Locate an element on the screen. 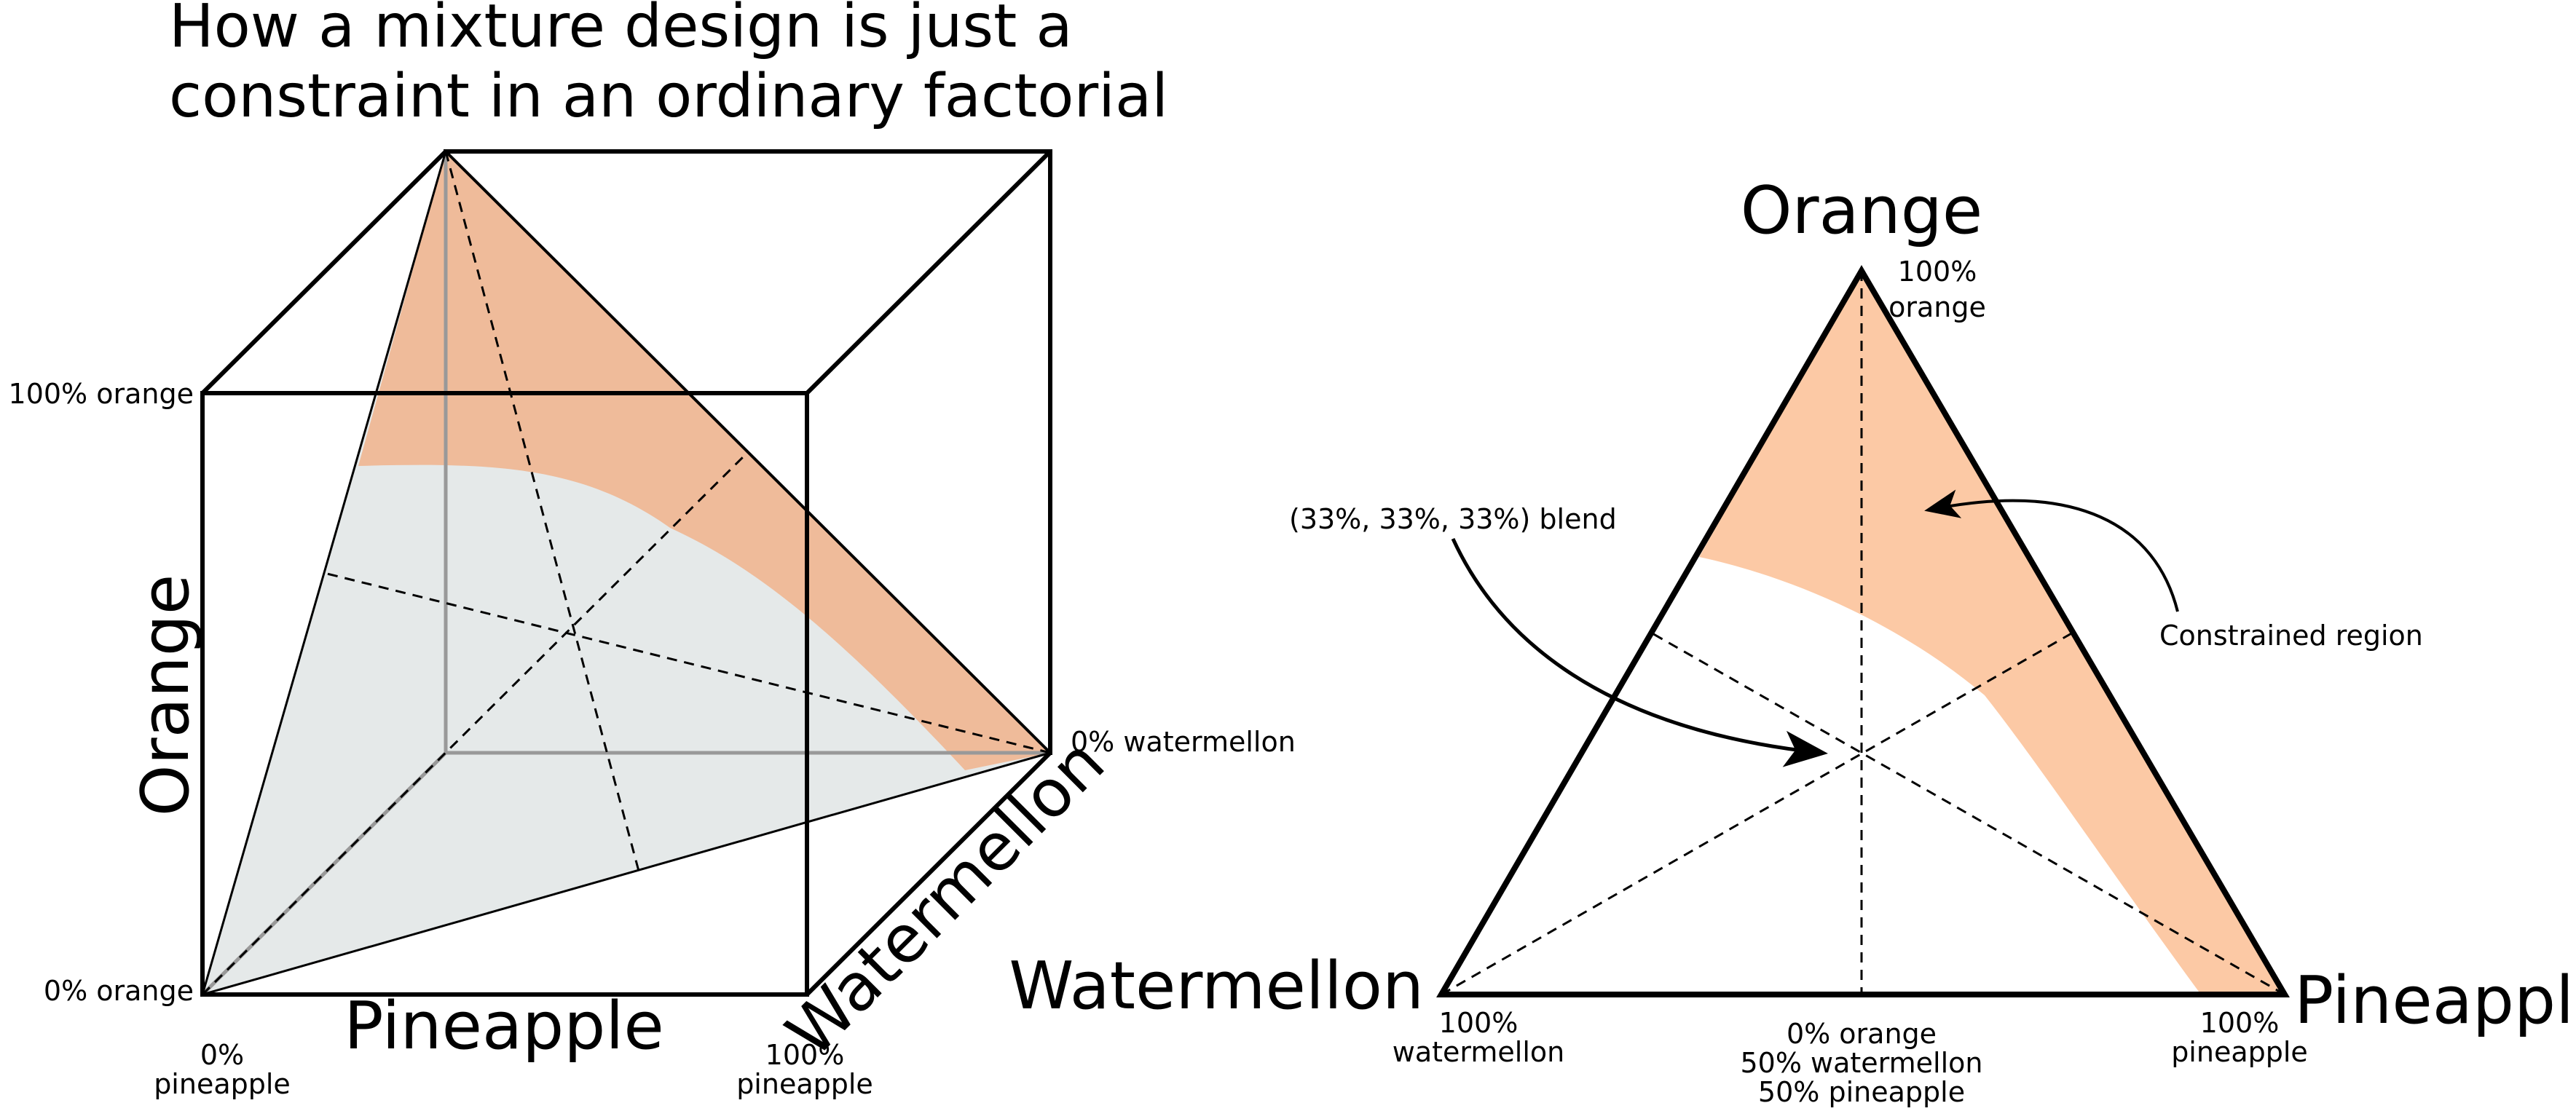 The height and width of the screenshot is (1111, 2576). cube-label-100-orange: 100% orange is located at coordinates (101, 394).